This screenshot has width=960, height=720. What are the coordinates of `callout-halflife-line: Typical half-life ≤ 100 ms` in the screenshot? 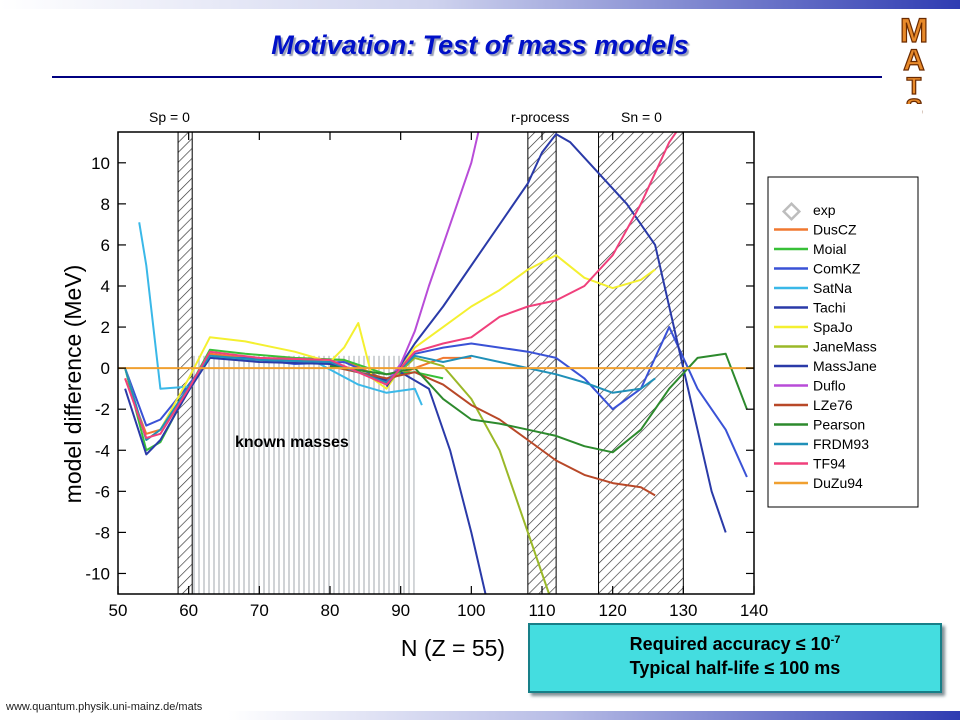 It's located at (735, 668).